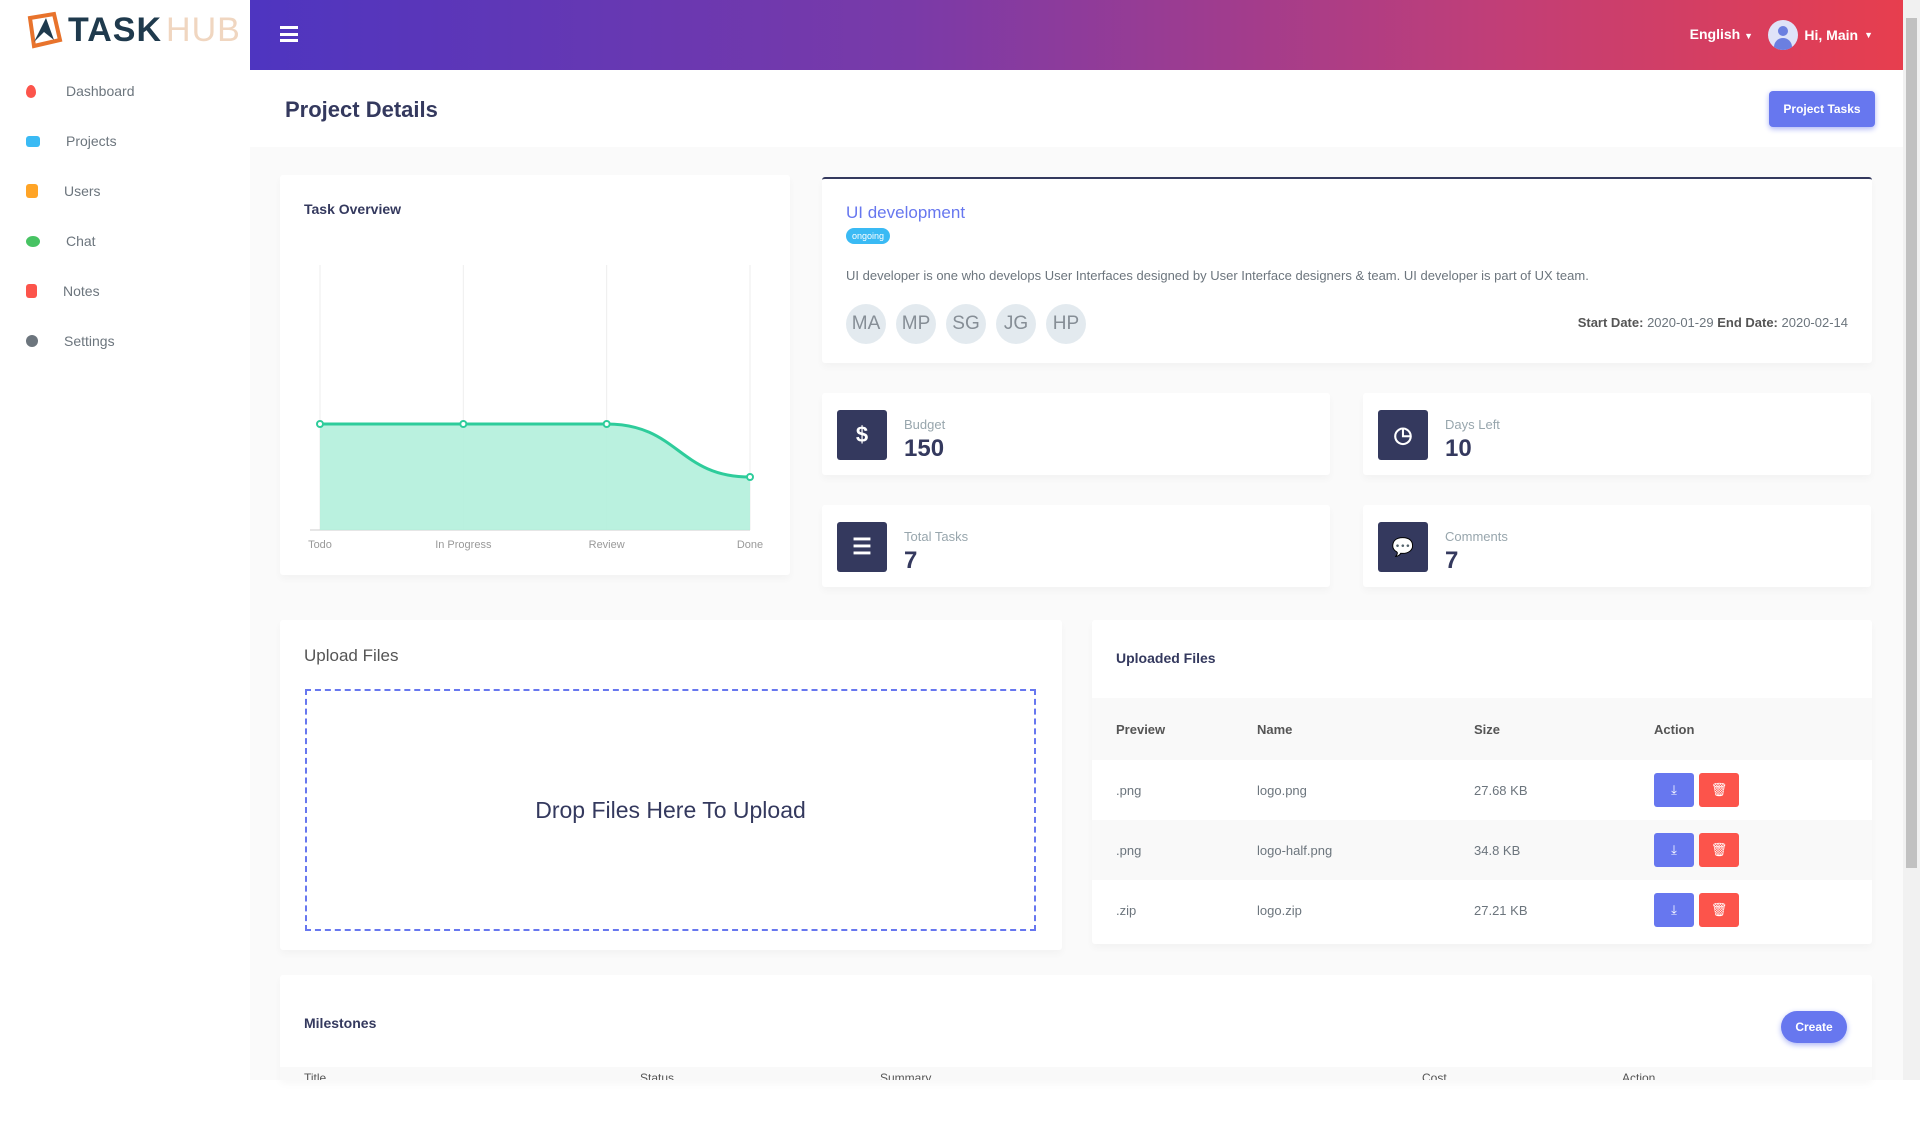 The height and width of the screenshot is (1140, 1920). What do you see at coordinates (1911, 443) in the screenshot?
I see `scrollbar-thumb` at bounding box center [1911, 443].